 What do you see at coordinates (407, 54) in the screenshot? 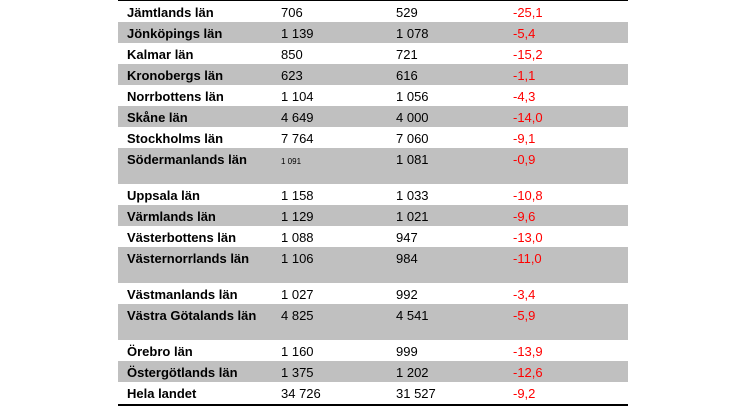
I see `value-b-cell: 721` at bounding box center [407, 54].